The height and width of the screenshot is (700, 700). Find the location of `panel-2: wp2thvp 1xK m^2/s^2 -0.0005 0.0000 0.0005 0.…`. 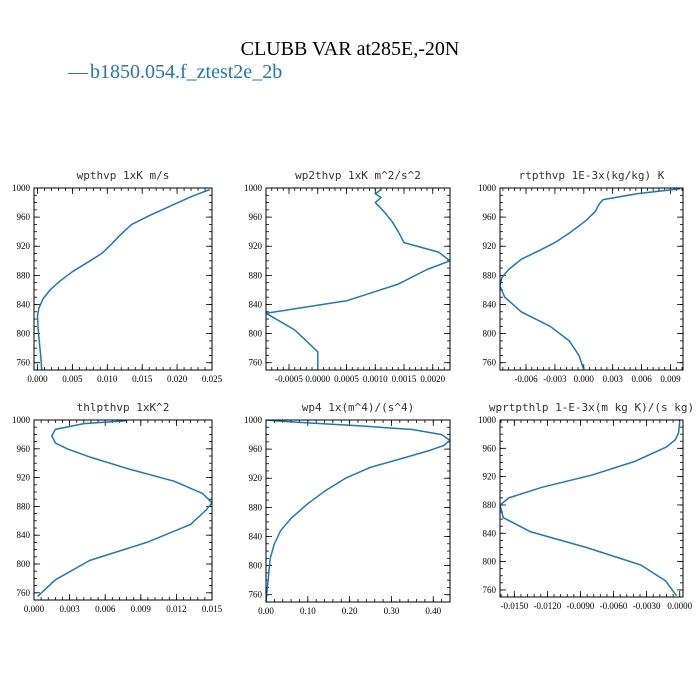

panel-2: wp2thvp 1xK m^2/s^2 -0.0005 0.0000 0.0005 0.… is located at coordinates (347, 276).